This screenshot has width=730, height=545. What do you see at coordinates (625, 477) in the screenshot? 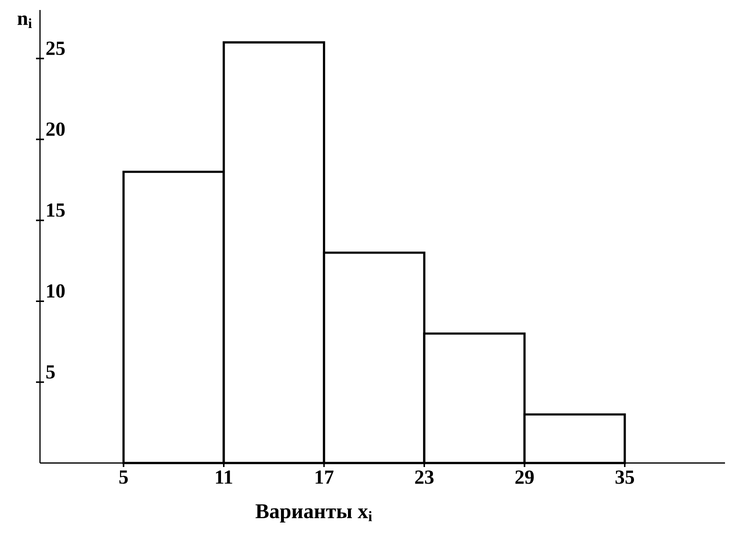
I see `x-tick-label: 35` at bounding box center [625, 477].